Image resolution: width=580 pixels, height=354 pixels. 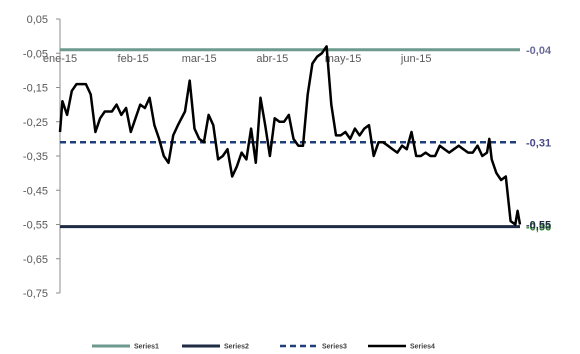 I want to click on legend-label-3: Series3, so click(x=334, y=347).